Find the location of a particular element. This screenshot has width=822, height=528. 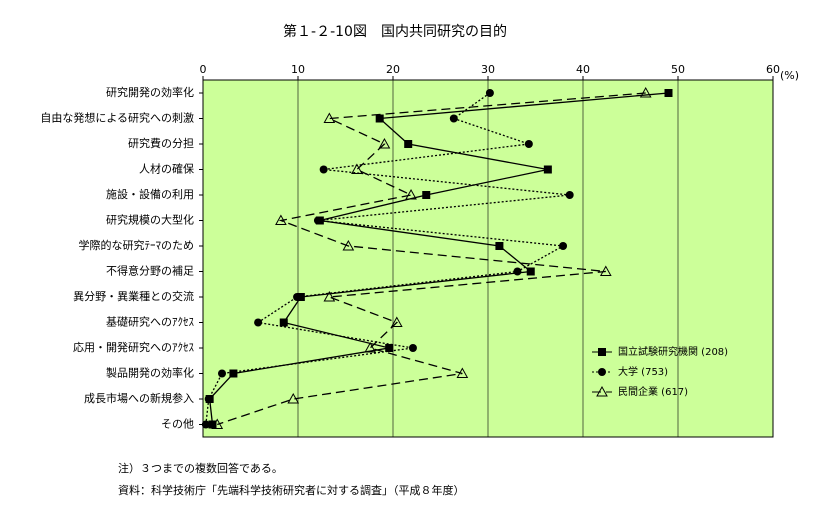

x-tick-label: 60 is located at coordinates (773, 69).